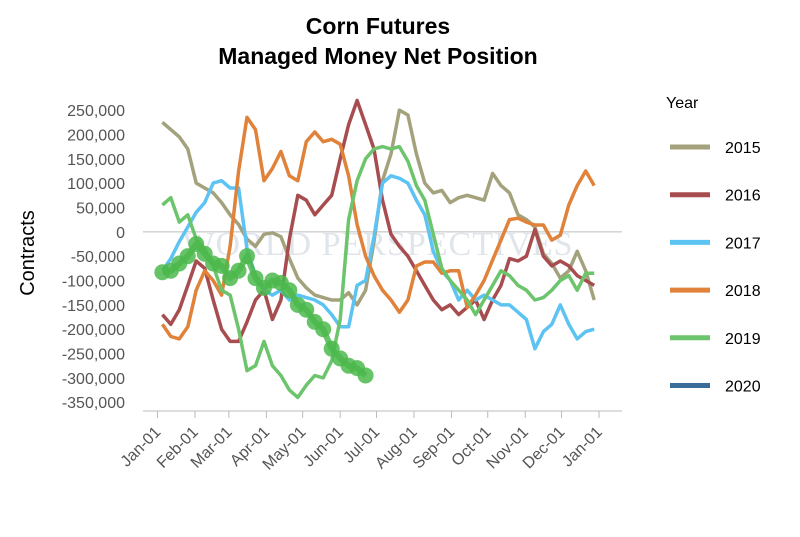 Image resolution: width=800 pixels, height=537 pixels. What do you see at coordinates (378, 26) in the screenshot?
I see `chart-title: Corn Futures` at bounding box center [378, 26].